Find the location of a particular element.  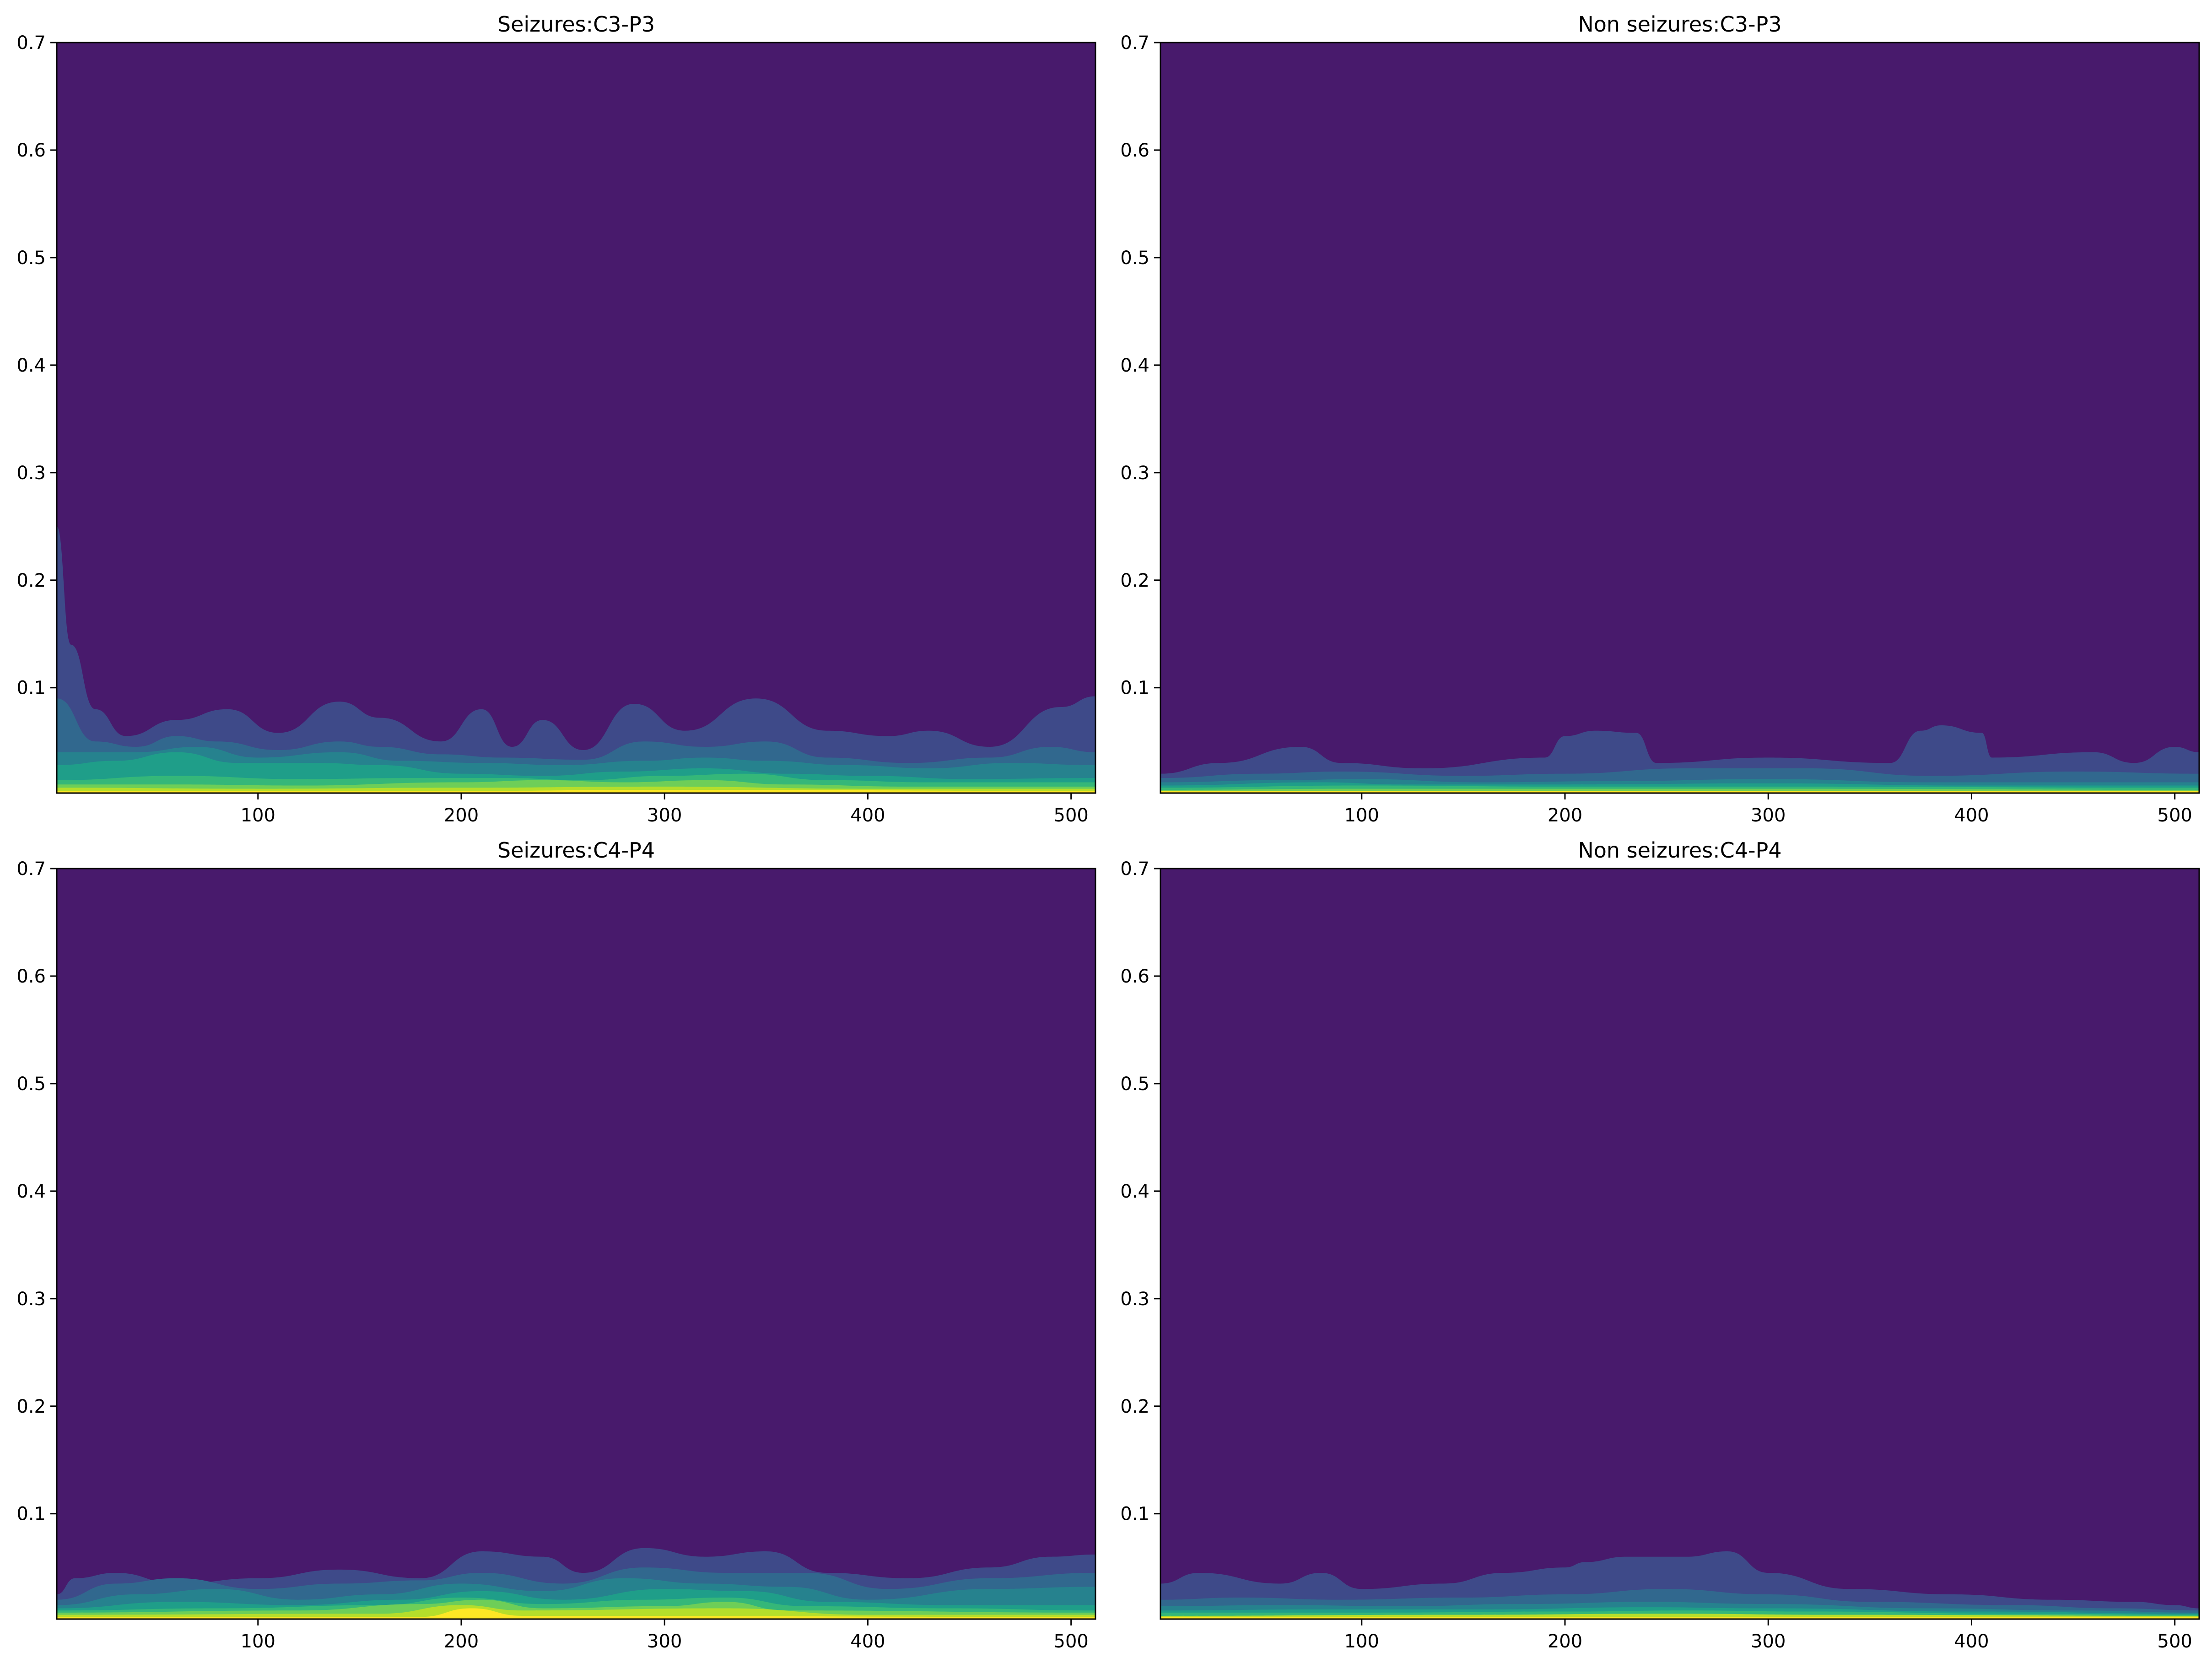

panel-title: Seizures:C3-P3 is located at coordinates (576, 24).